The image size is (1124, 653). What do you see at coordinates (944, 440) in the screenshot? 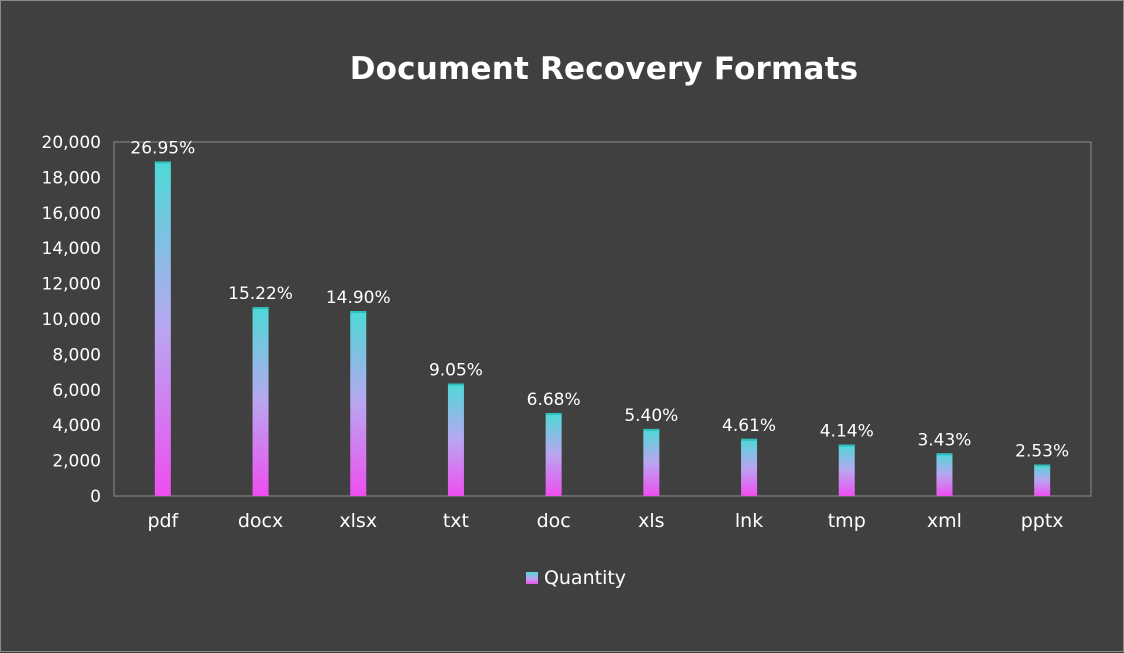
I see `data-label: 3.43%` at bounding box center [944, 440].